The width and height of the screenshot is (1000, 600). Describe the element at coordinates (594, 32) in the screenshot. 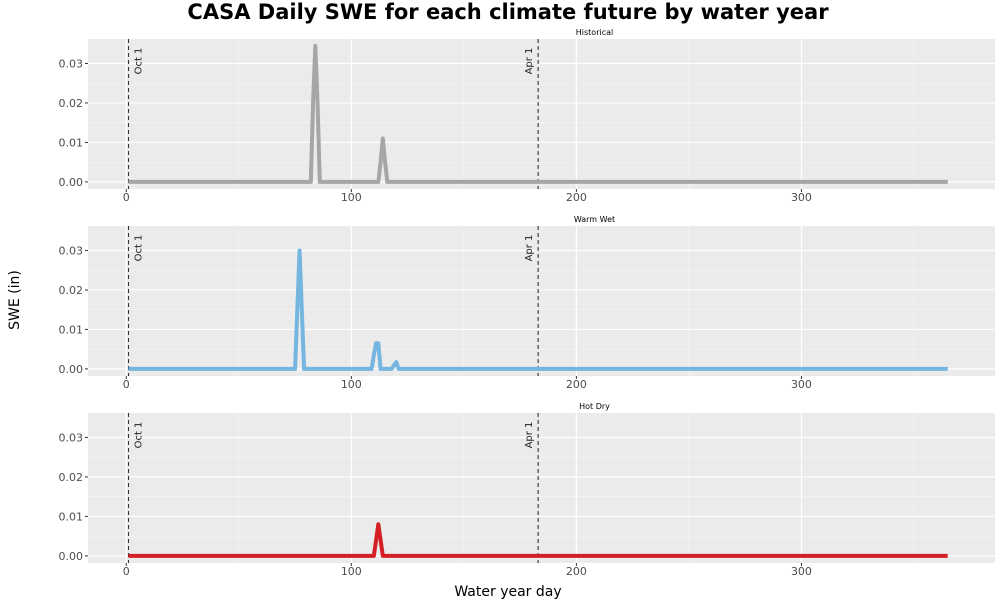

I see `facet-label: Historical` at that location.